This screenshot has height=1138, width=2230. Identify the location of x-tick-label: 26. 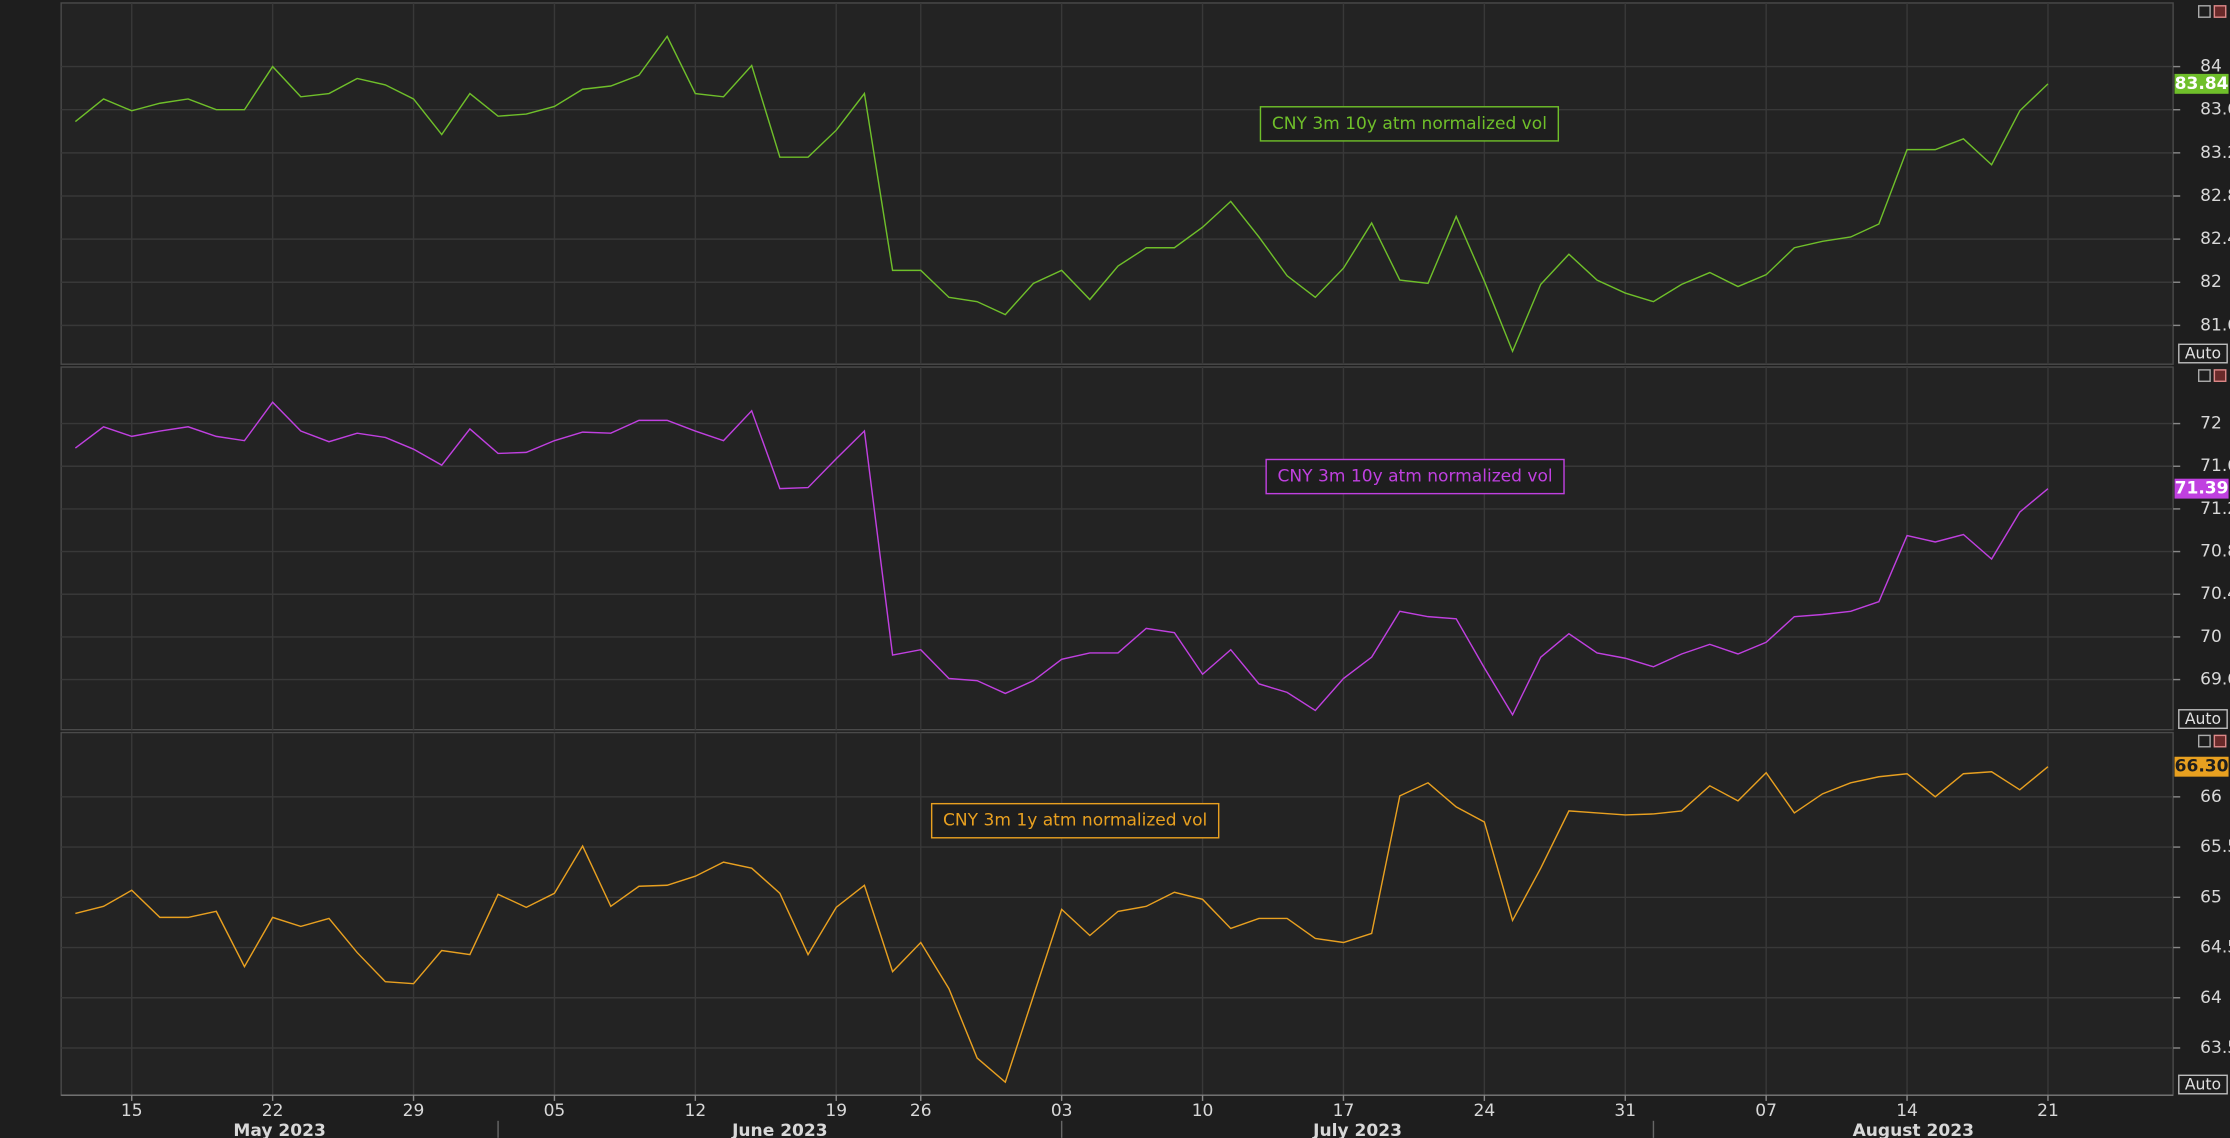
(921, 1111).